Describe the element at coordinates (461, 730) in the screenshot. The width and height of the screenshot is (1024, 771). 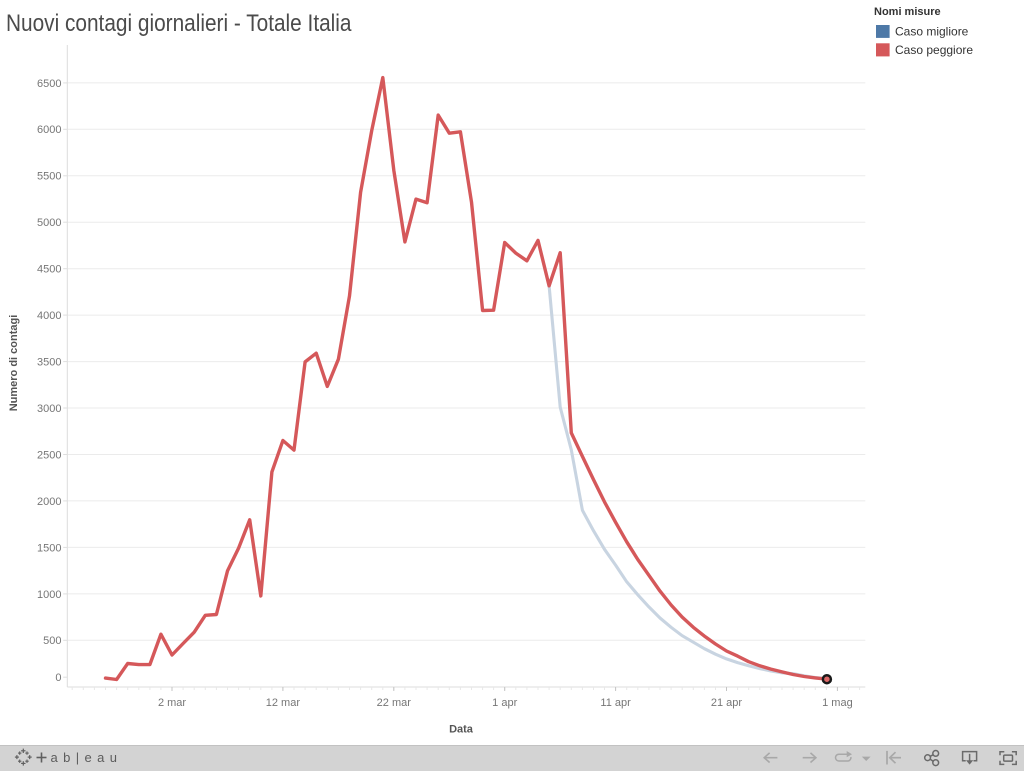
I see `svg-text: Data` at that location.